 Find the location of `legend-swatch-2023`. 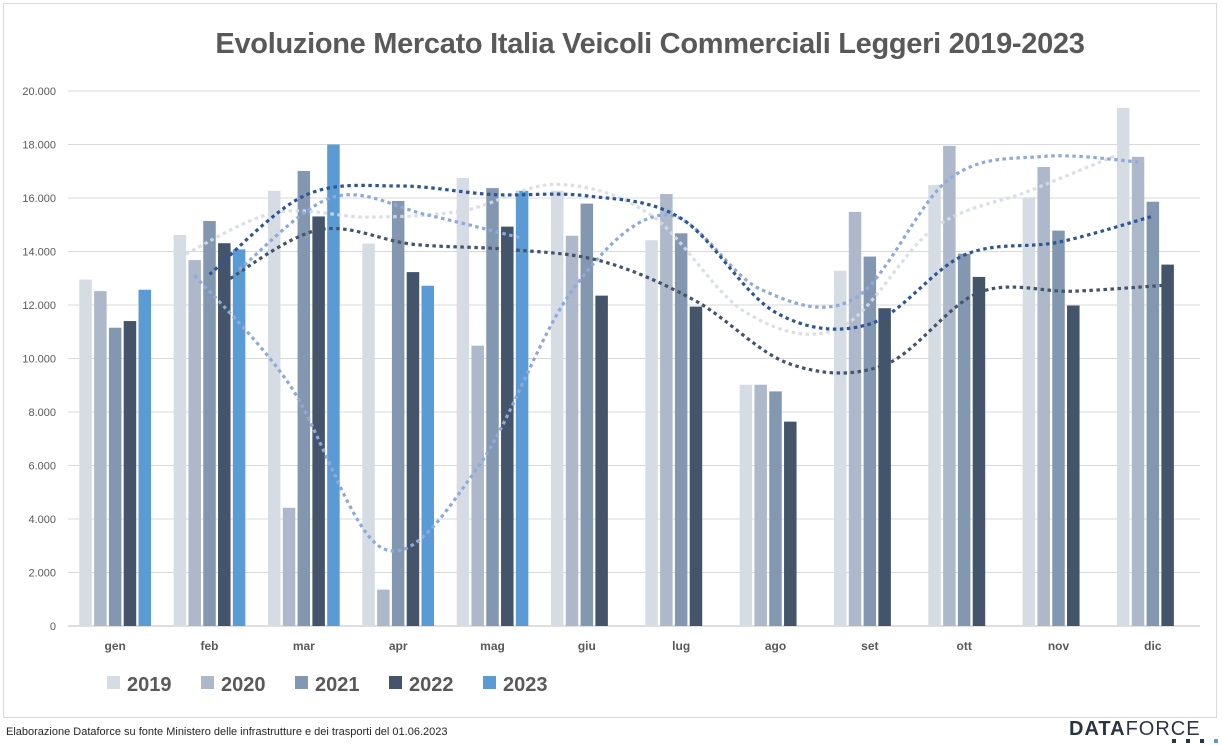

legend-swatch-2023 is located at coordinates (489, 682).